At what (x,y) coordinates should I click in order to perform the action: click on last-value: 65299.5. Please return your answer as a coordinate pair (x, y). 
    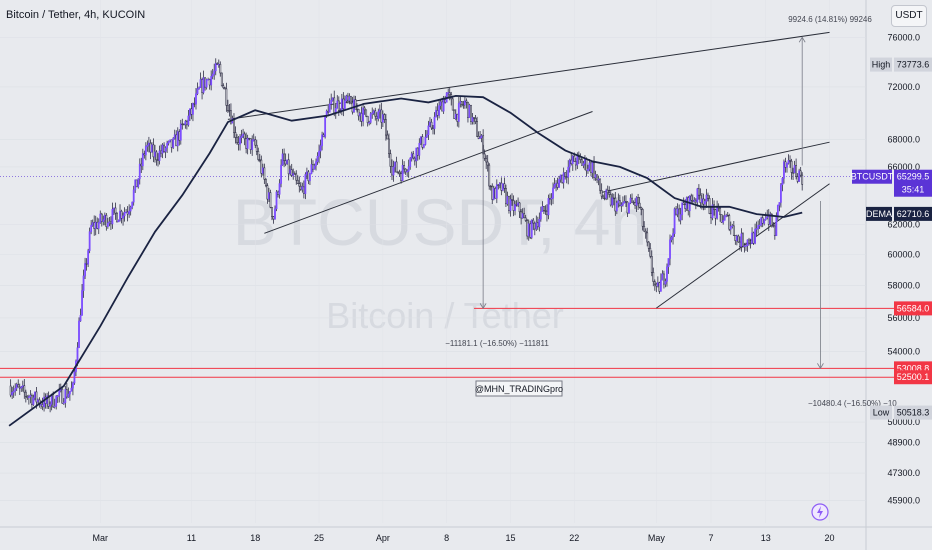
    Looking at the image, I should click on (913, 177).